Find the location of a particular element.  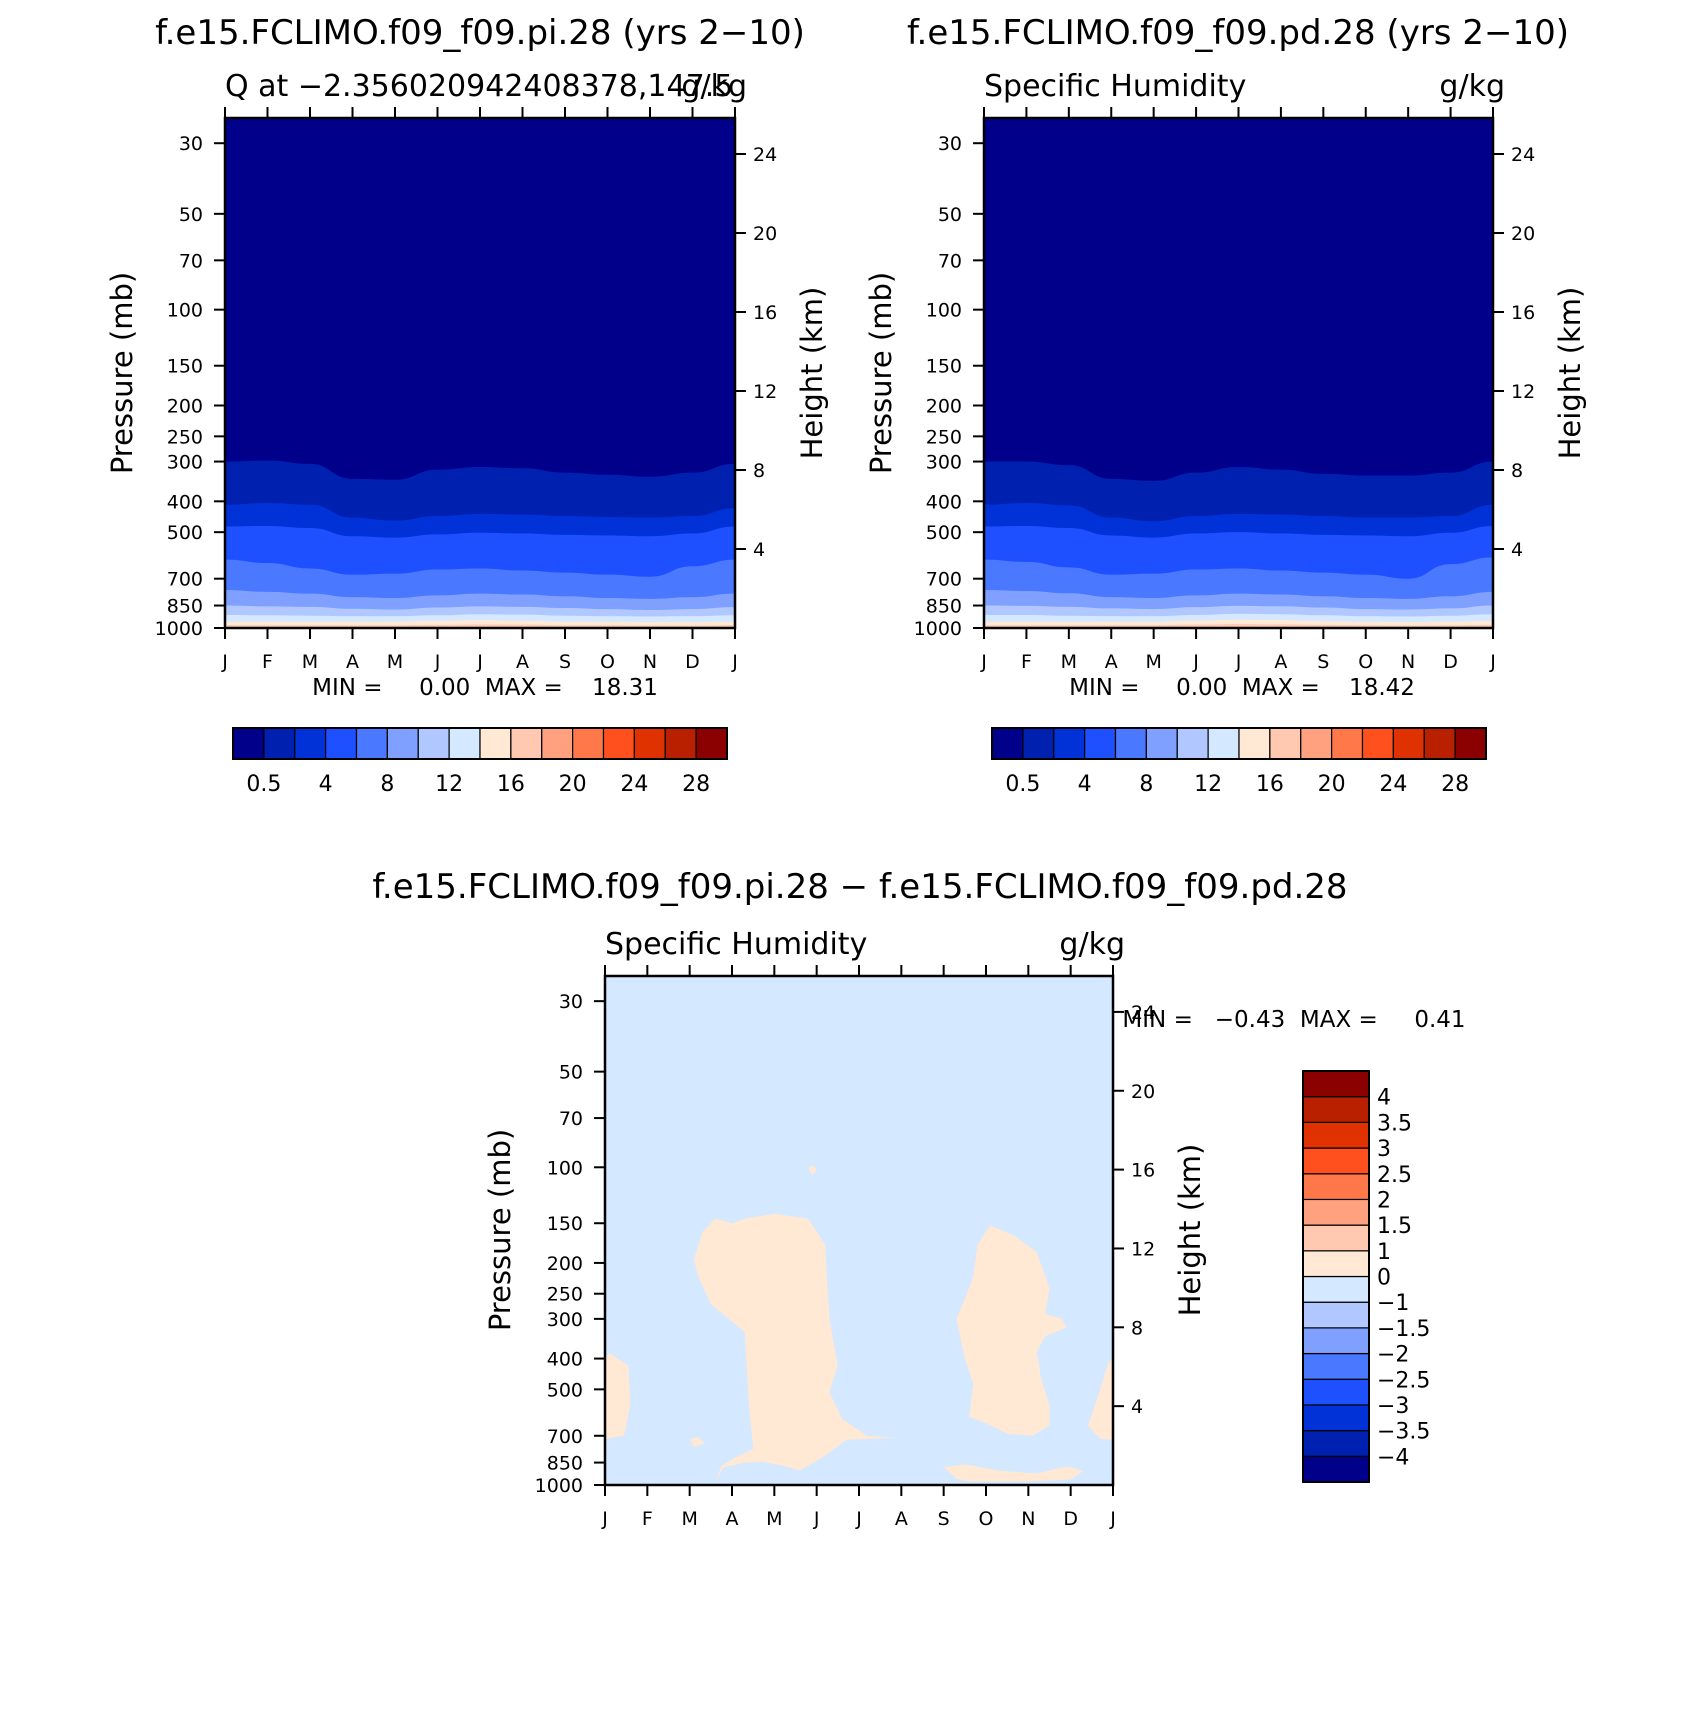

colorbar-label: 24 is located at coordinates (1393, 784).